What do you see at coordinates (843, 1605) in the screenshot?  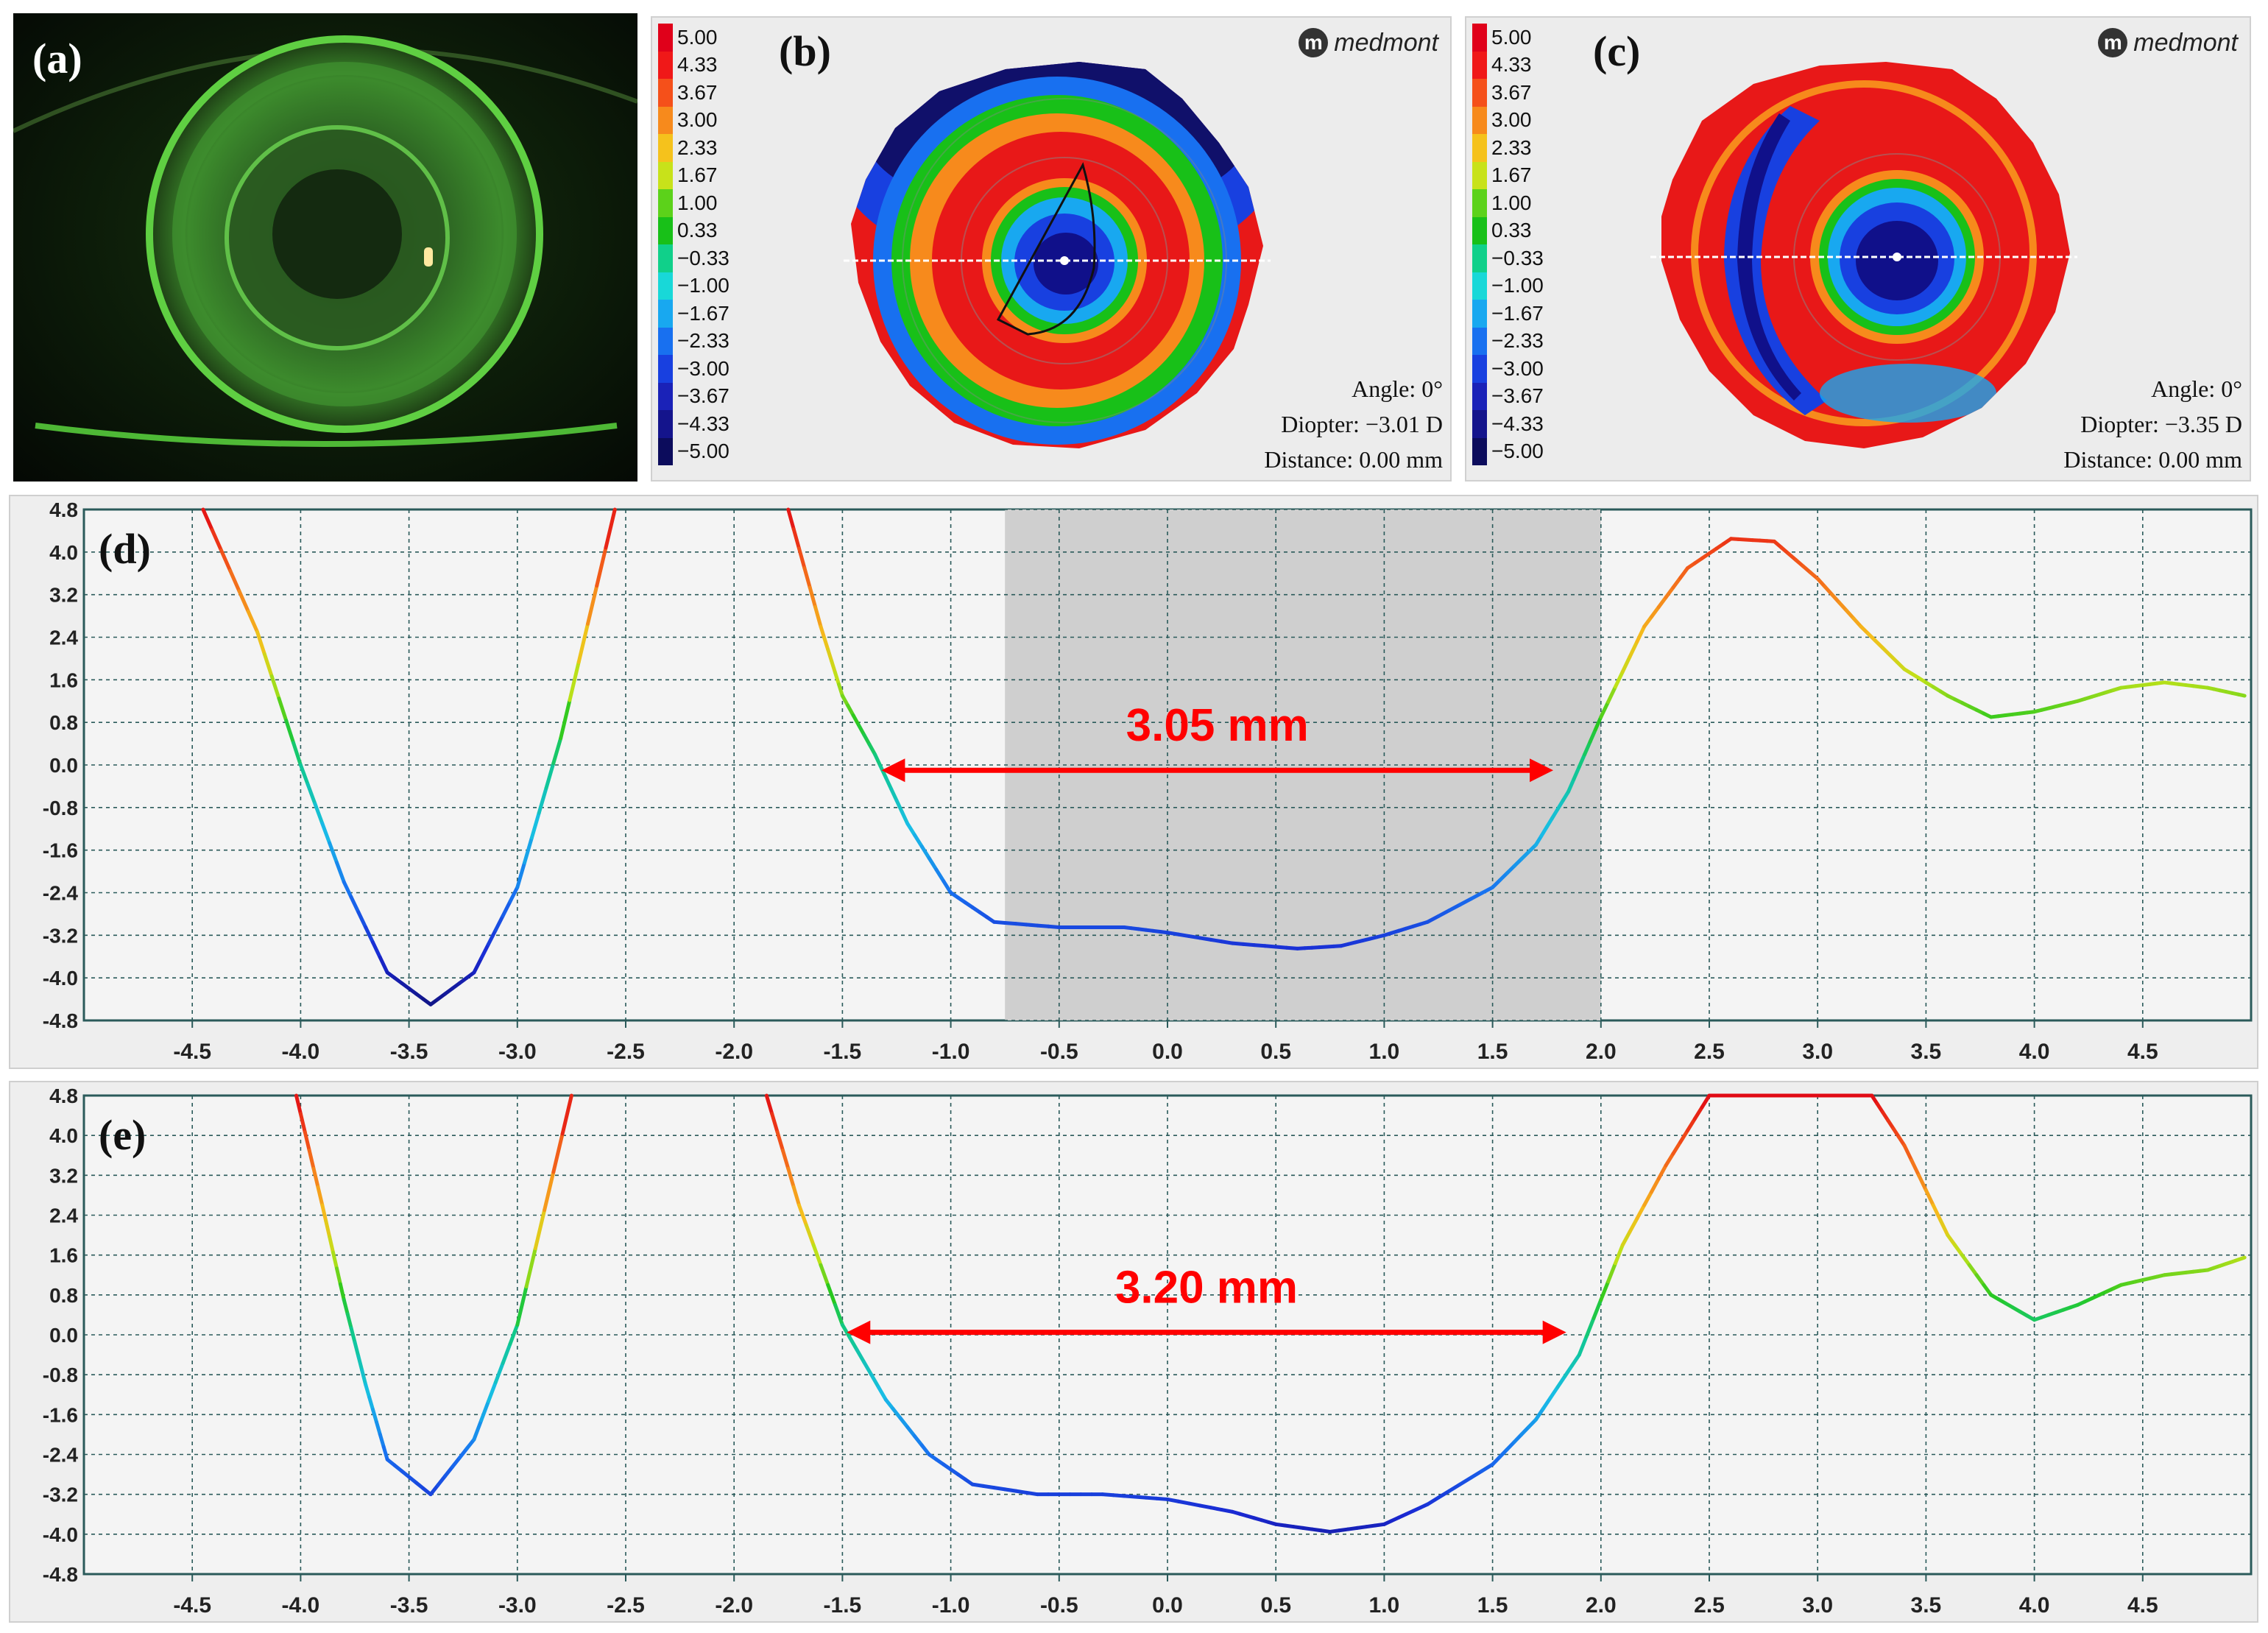 I see `x-tick-label: -1.5` at bounding box center [843, 1605].